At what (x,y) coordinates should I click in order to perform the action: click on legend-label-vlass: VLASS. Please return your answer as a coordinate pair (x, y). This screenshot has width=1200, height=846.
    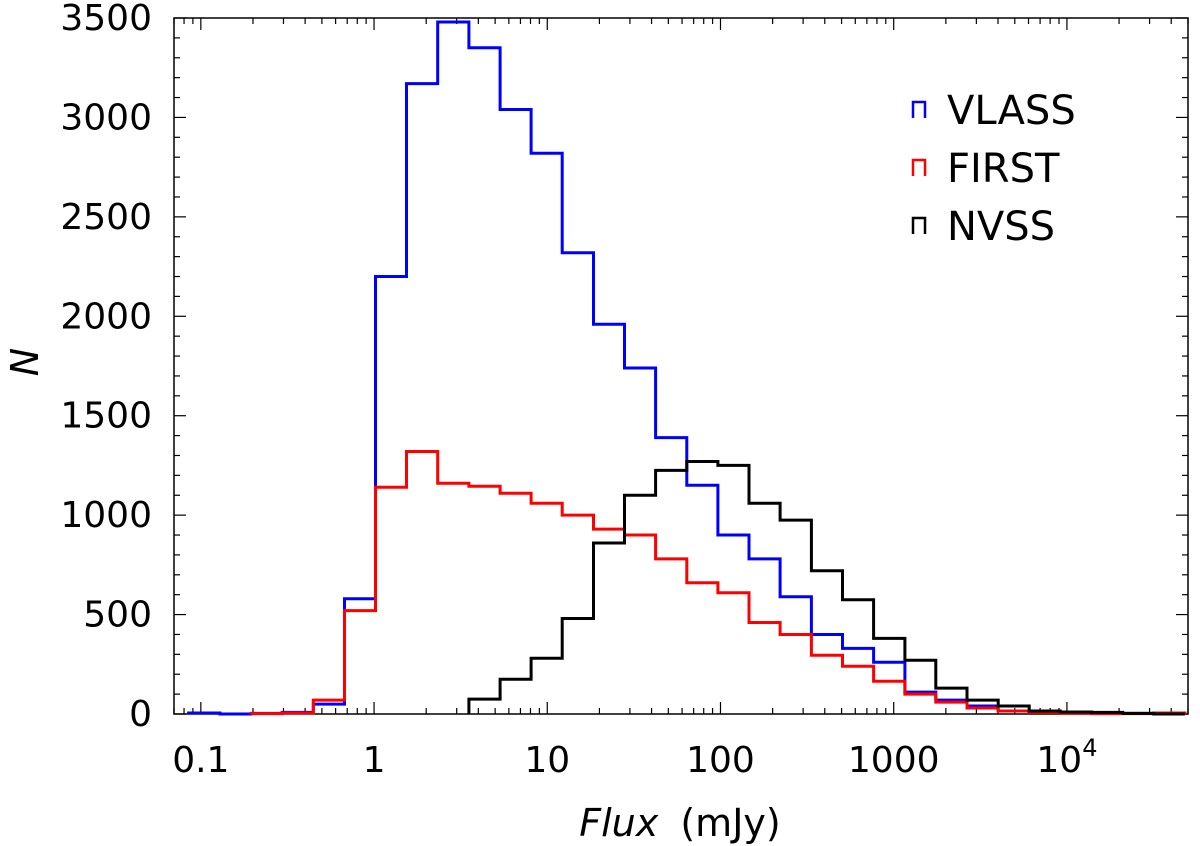
    Looking at the image, I should click on (1011, 111).